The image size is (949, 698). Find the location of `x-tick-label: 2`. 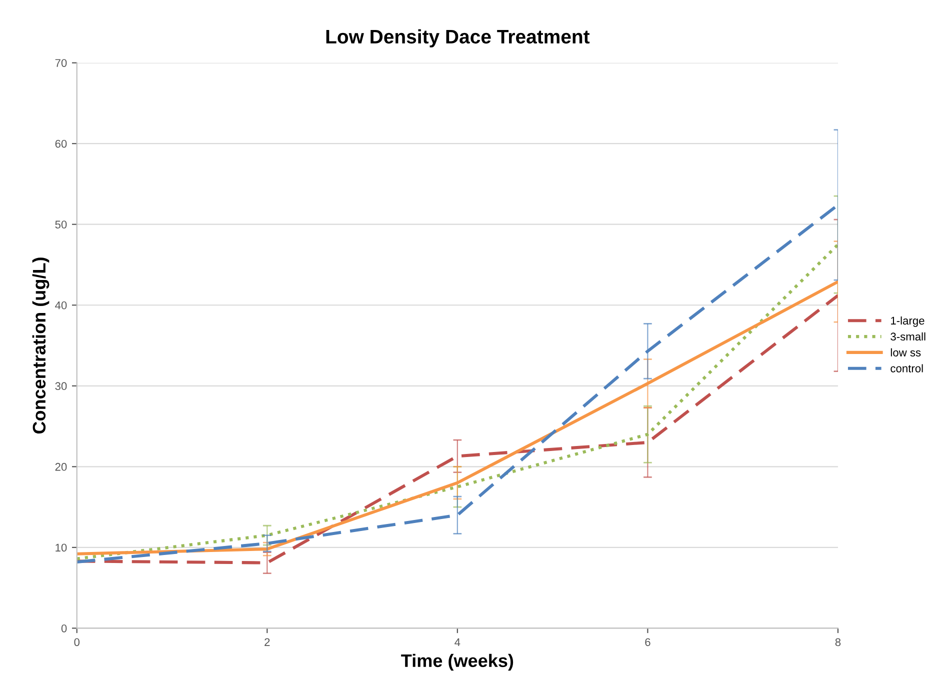

x-tick-label: 2 is located at coordinates (267, 642).